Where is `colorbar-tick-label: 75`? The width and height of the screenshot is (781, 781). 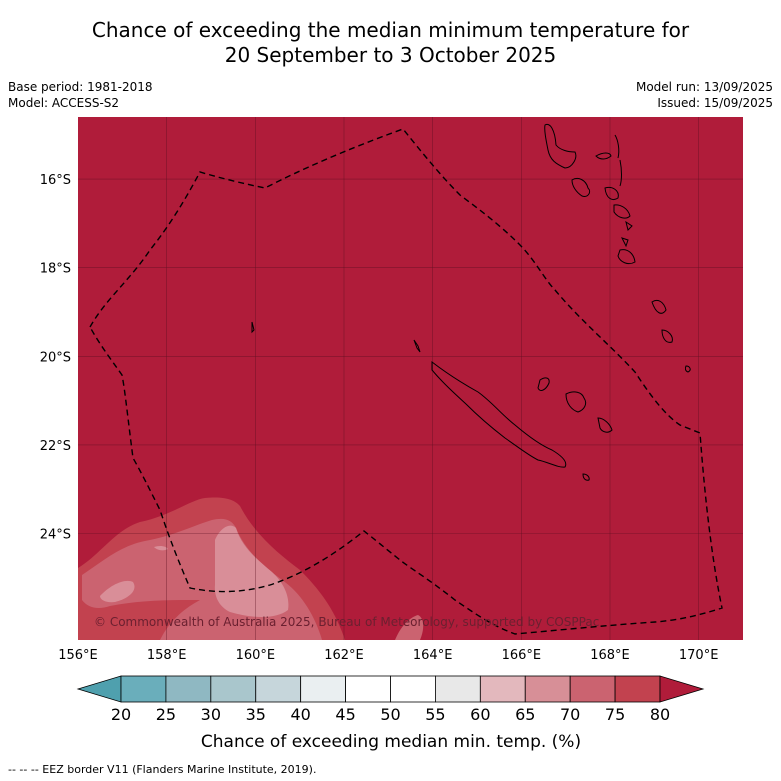
colorbar-tick-label: 75 is located at coordinates (615, 714).